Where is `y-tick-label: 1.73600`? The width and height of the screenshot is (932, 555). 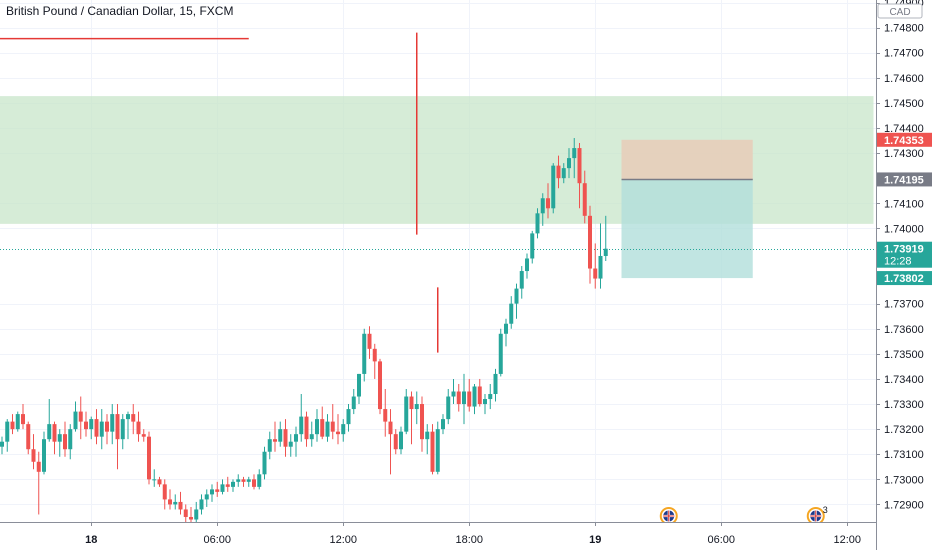
y-tick-label: 1.73600 is located at coordinates (904, 330).